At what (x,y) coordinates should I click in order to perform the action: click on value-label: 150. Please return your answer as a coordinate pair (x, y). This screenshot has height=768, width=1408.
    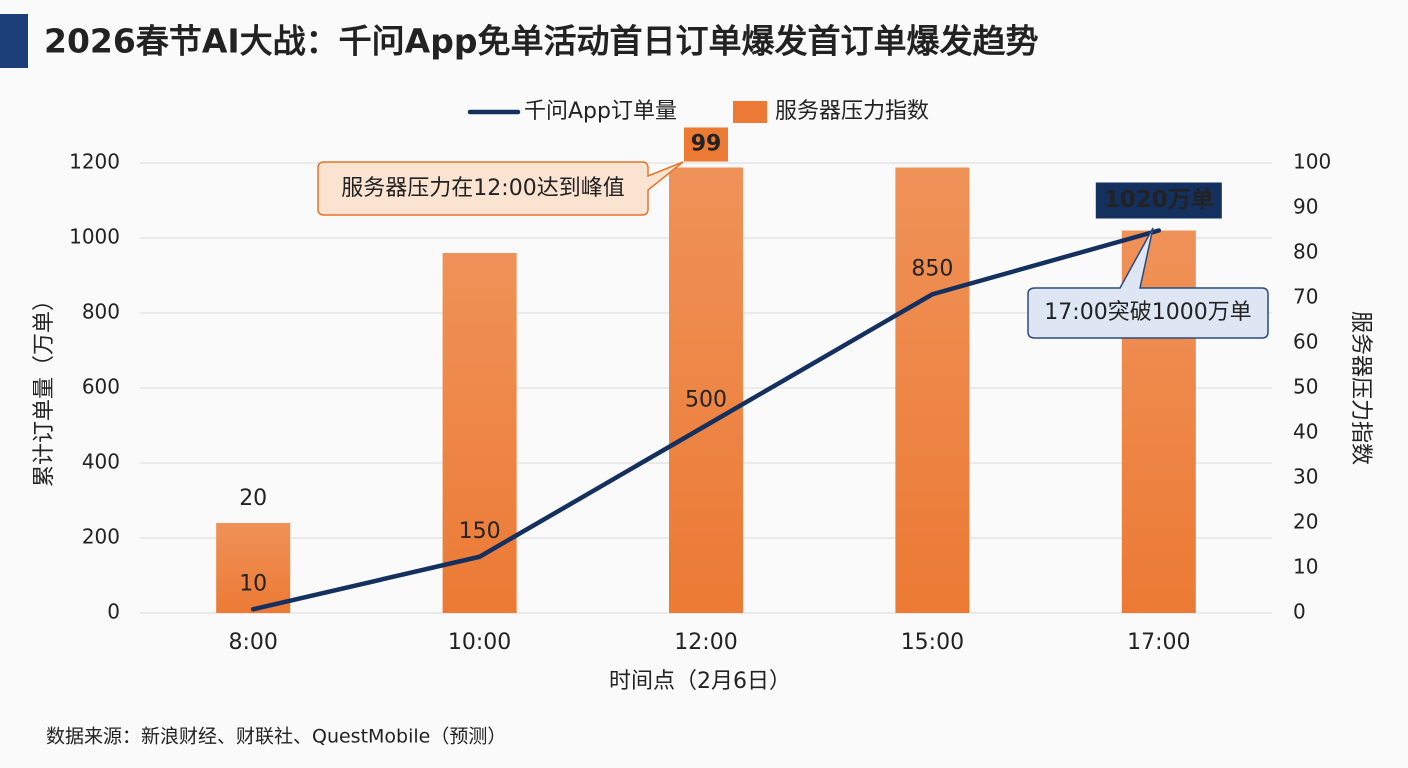
    Looking at the image, I should click on (480, 531).